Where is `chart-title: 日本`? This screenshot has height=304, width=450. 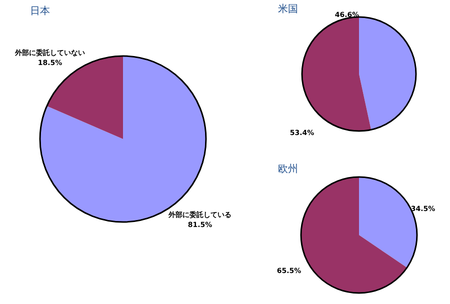 chart-title: 日本 is located at coordinates (40, 11).